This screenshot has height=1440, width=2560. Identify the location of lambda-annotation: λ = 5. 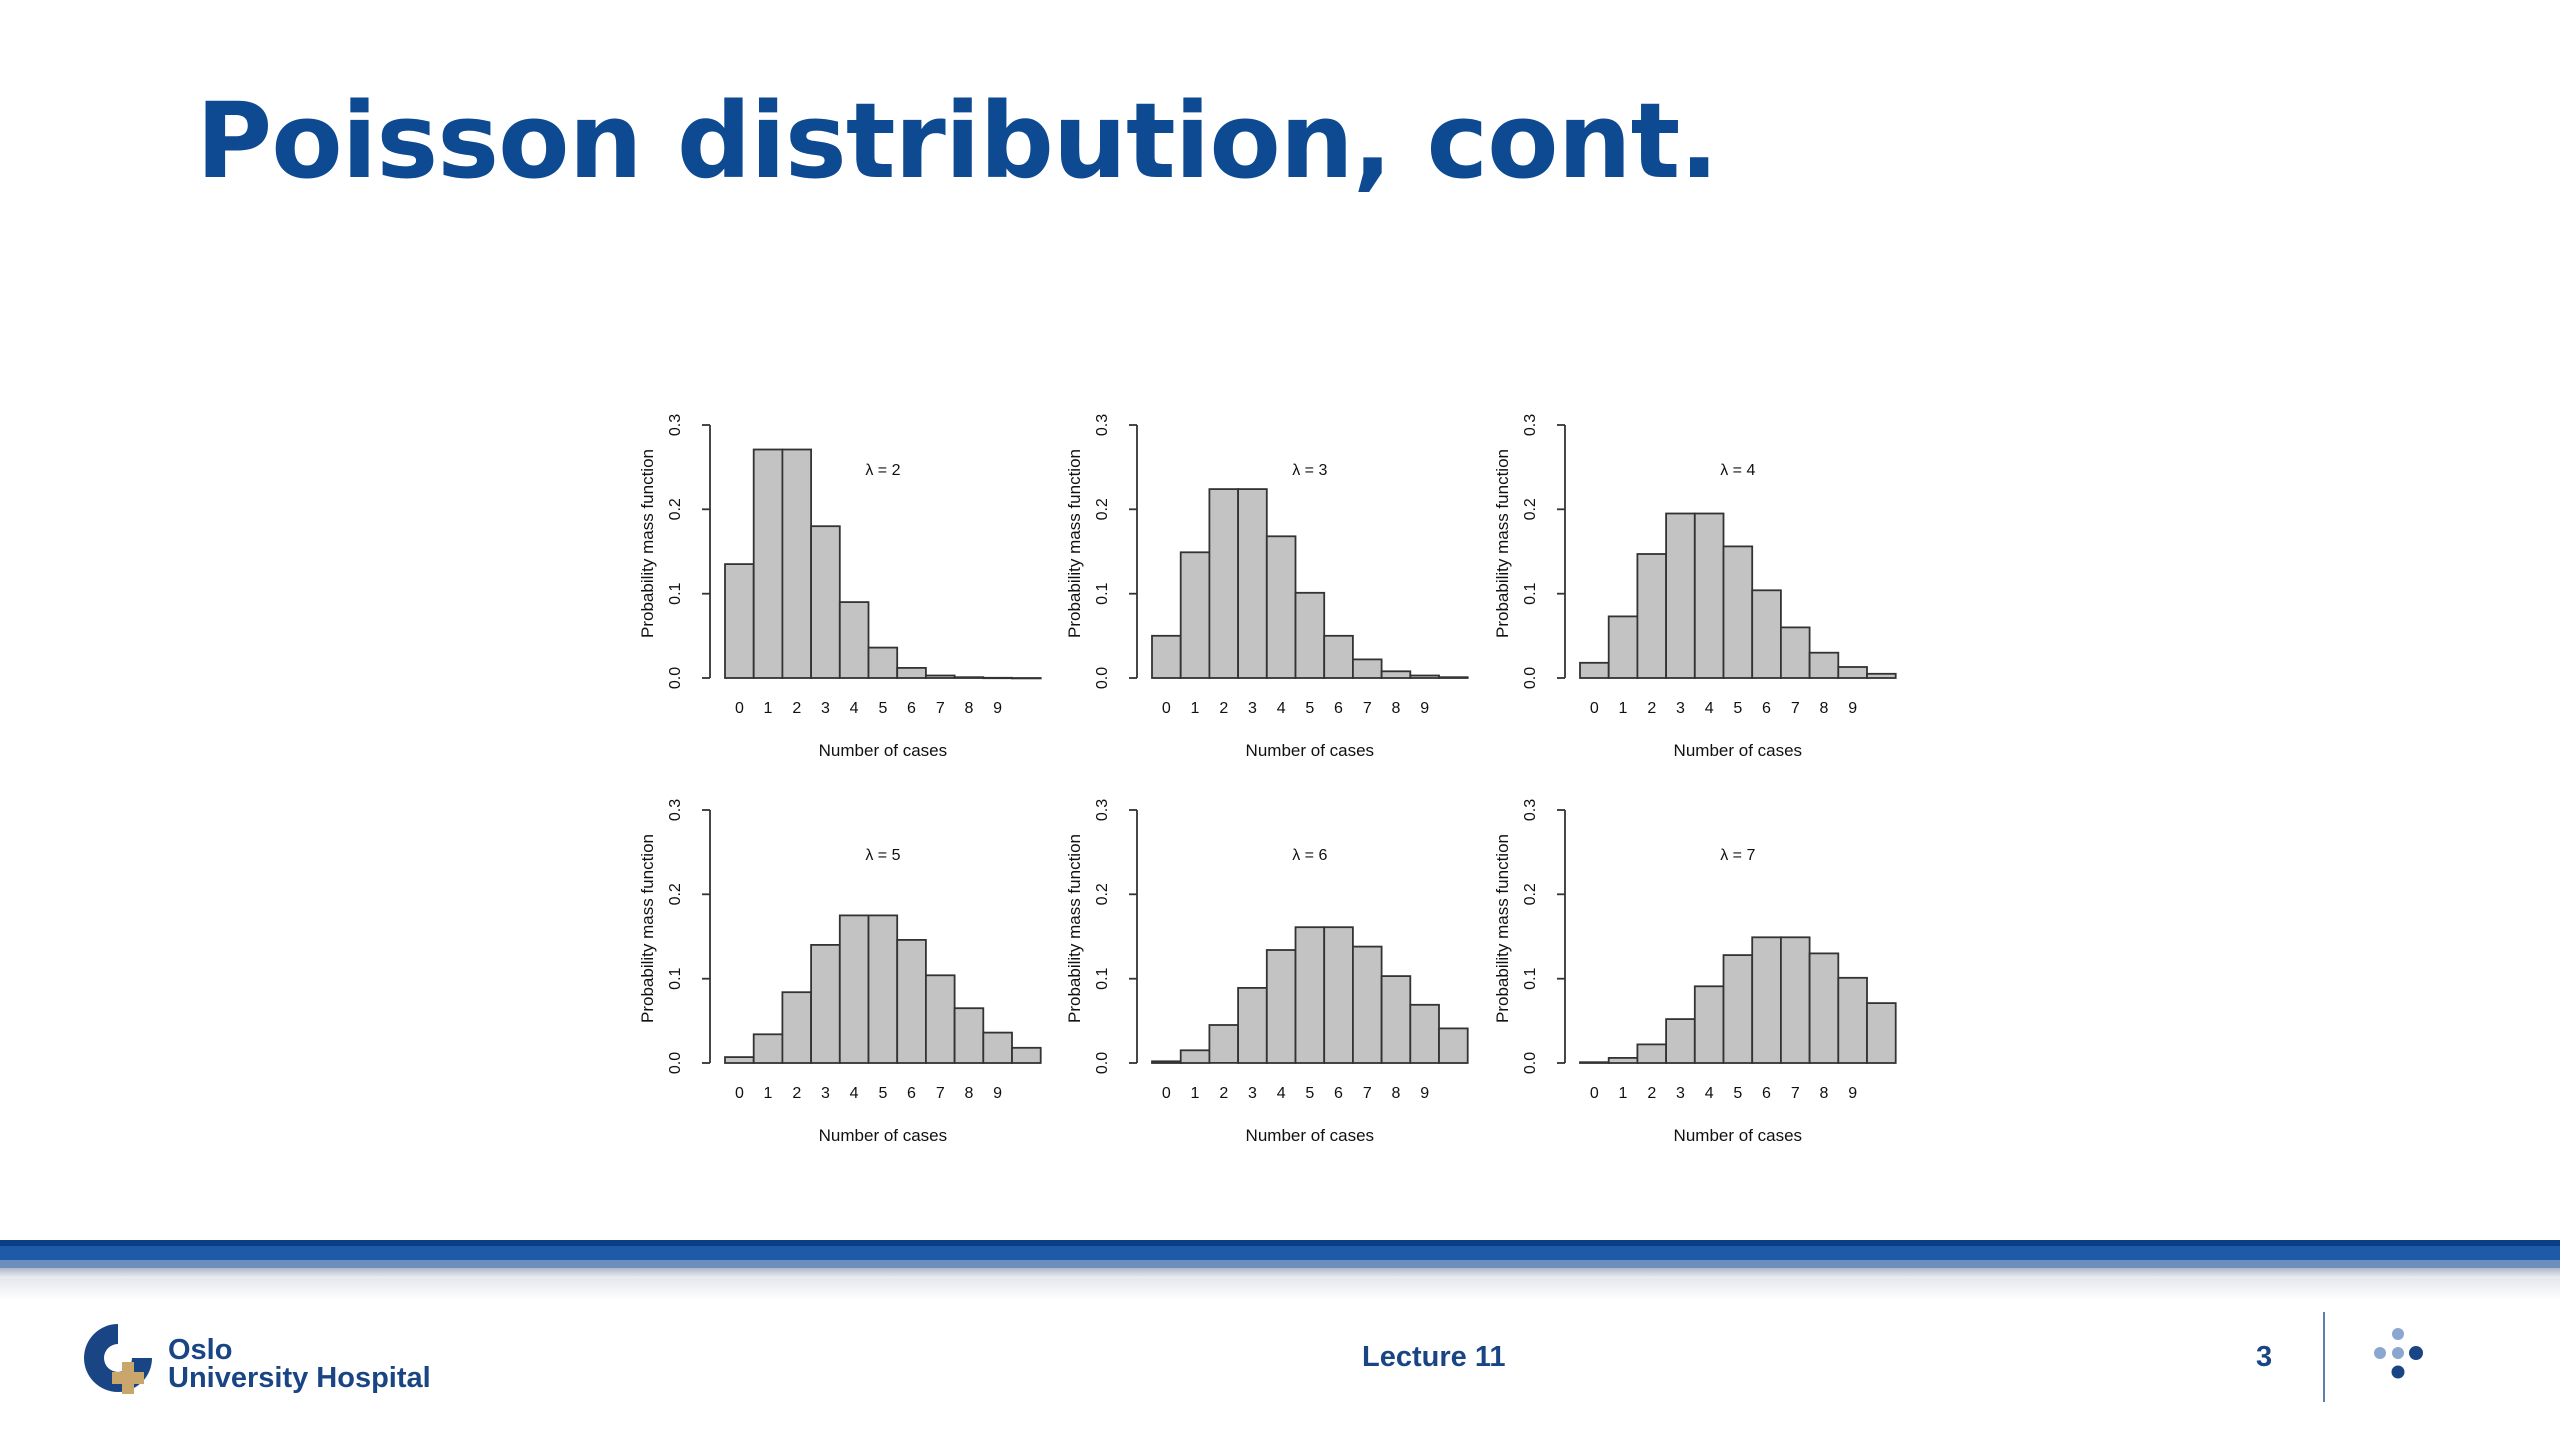
(882, 855).